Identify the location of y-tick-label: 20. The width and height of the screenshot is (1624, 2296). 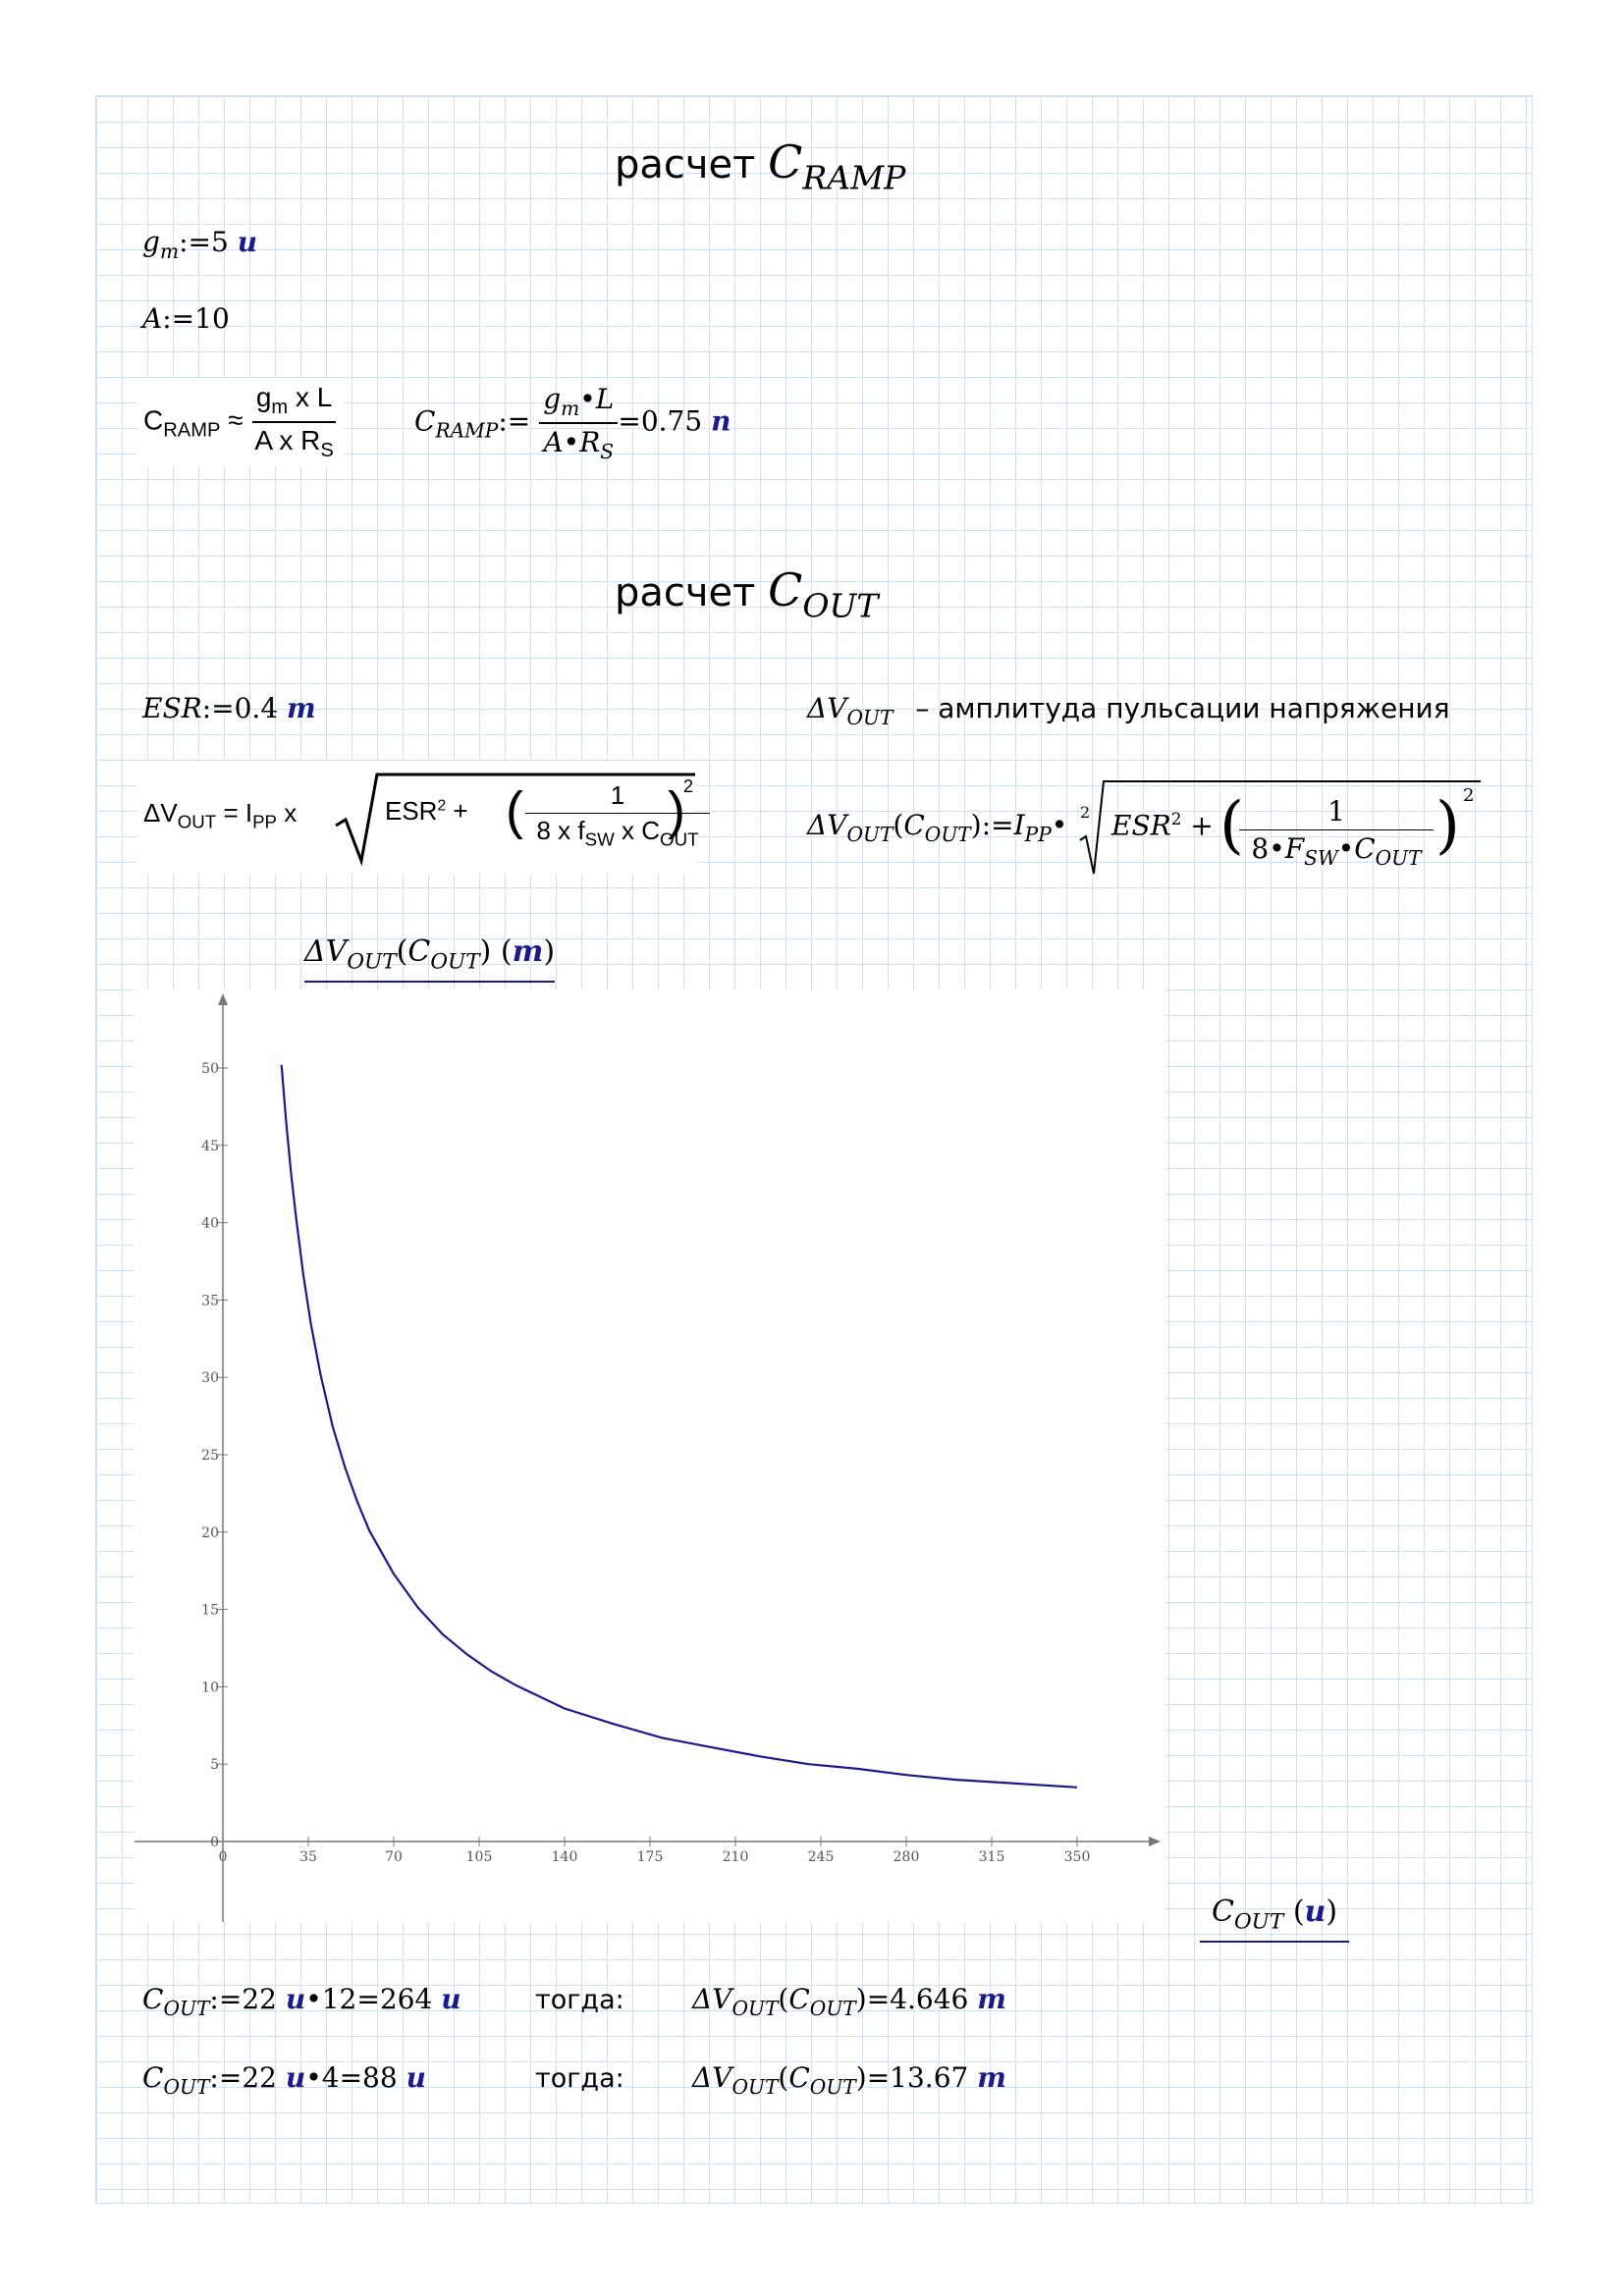
(210, 1533).